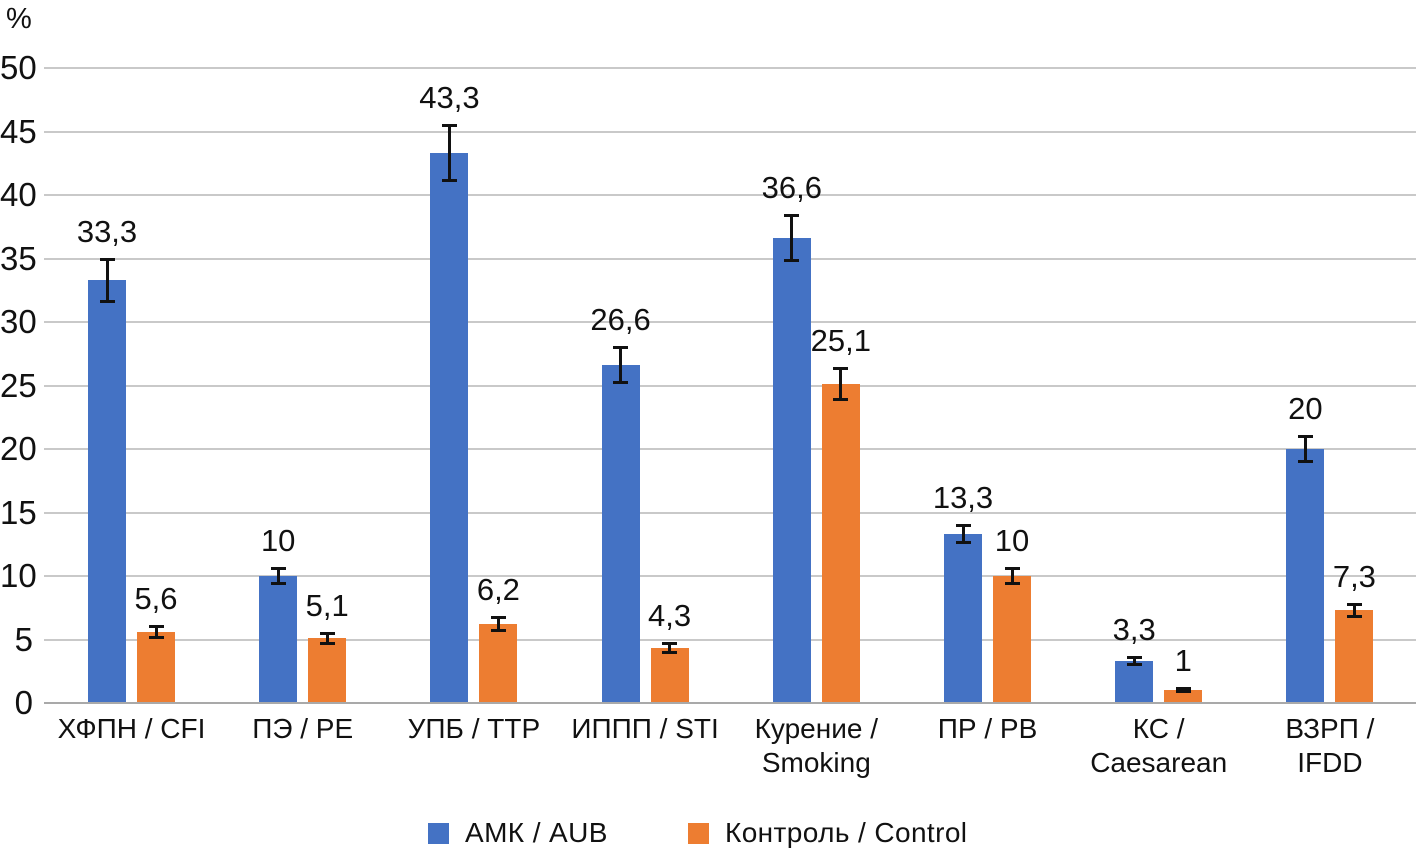  What do you see at coordinates (498, 663) in the screenshot?
I see `bar-series1-cat2` at bounding box center [498, 663].